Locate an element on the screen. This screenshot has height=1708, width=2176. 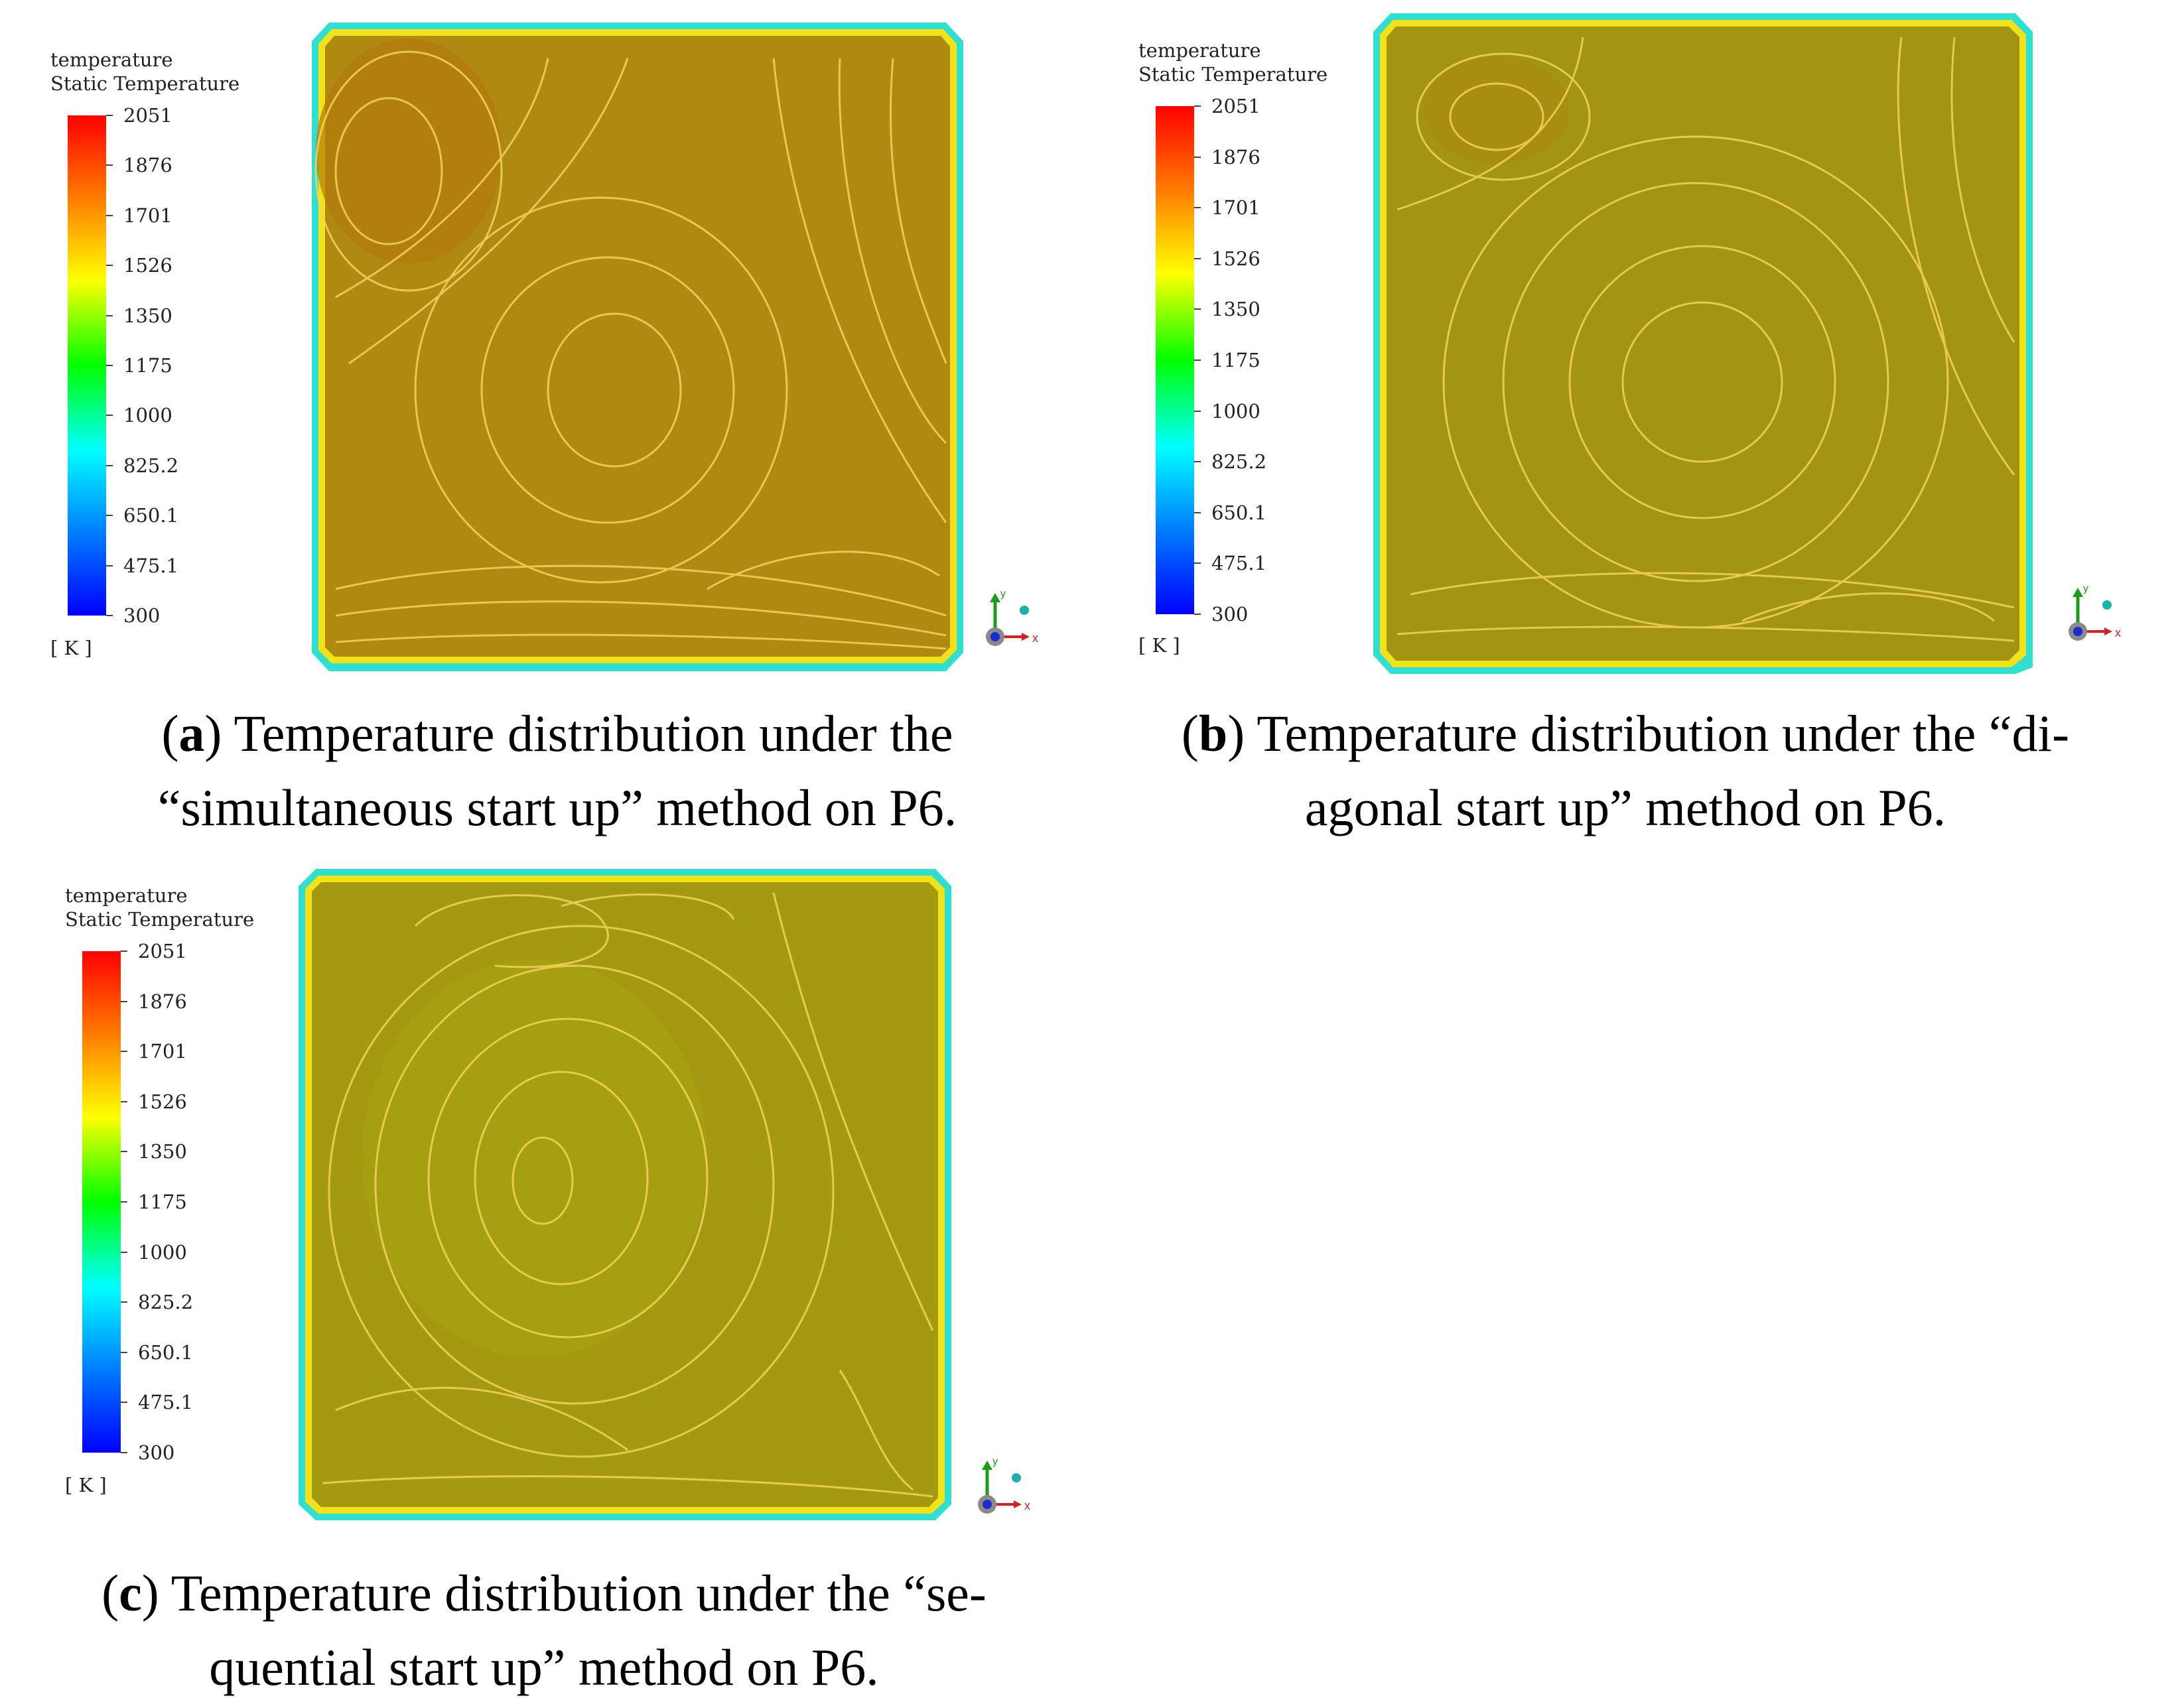
origin-dot is located at coordinates (987, 1504).